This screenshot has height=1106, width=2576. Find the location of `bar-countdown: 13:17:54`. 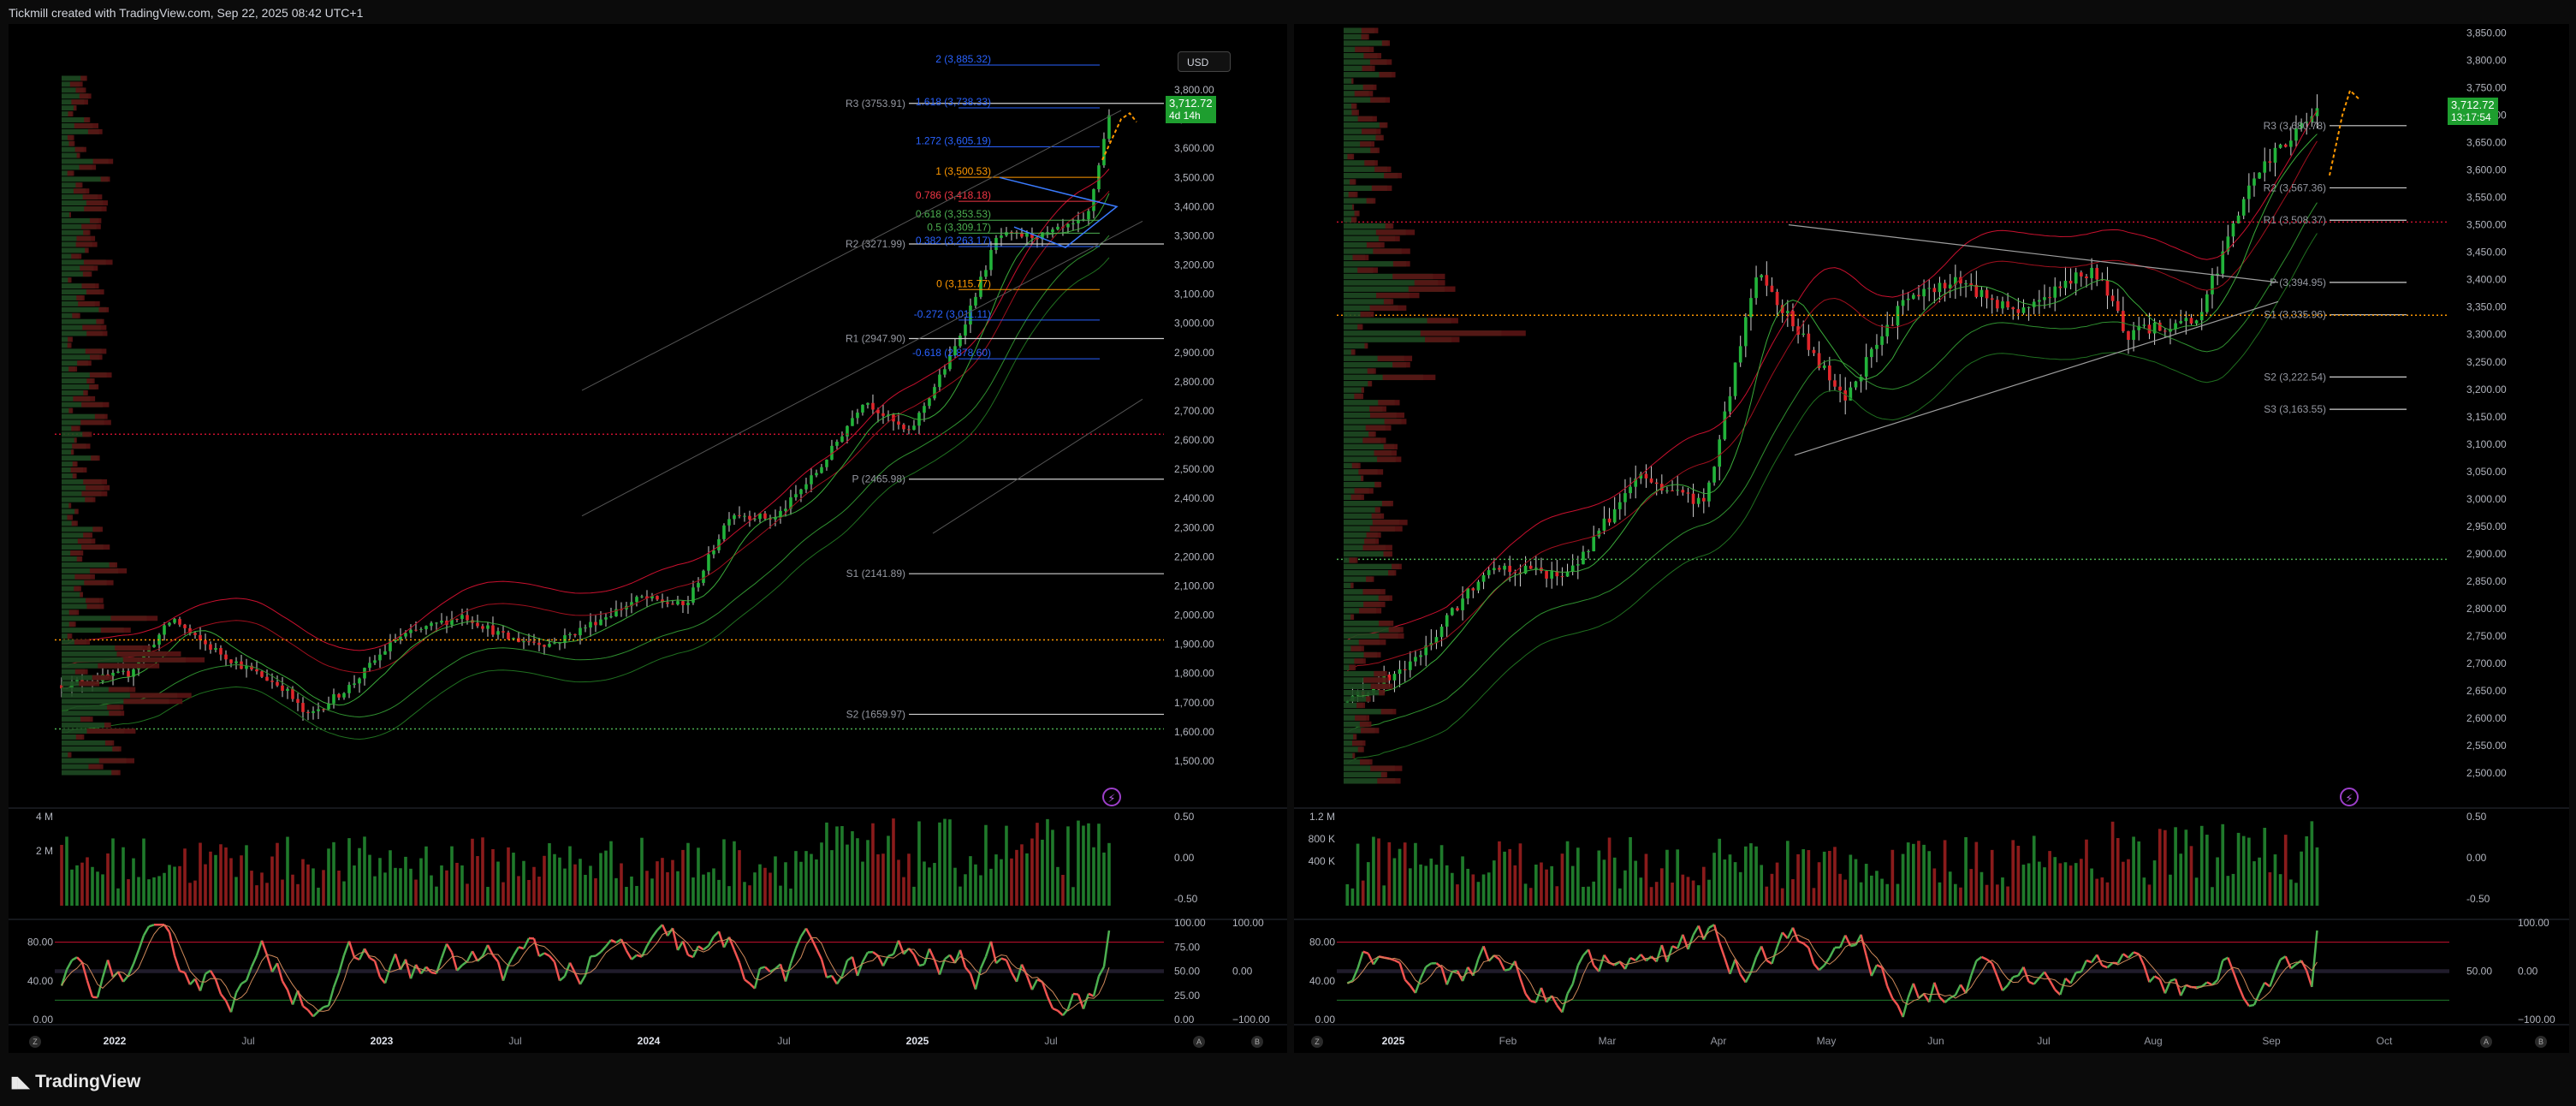

bar-countdown: 13:17:54 is located at coordinates (2471, 117).